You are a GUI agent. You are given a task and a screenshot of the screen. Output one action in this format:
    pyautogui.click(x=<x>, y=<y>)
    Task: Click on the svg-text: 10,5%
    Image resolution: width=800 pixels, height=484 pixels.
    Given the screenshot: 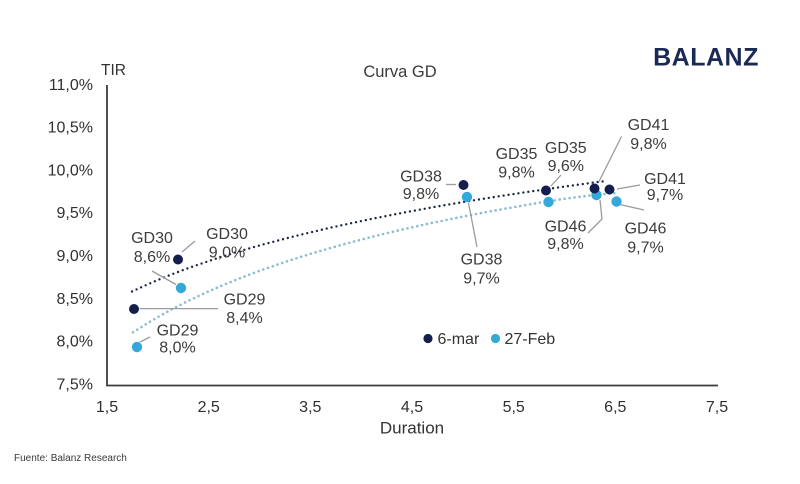 What is the action you would take?
    pyautogui.click(x=70, y=128)
    